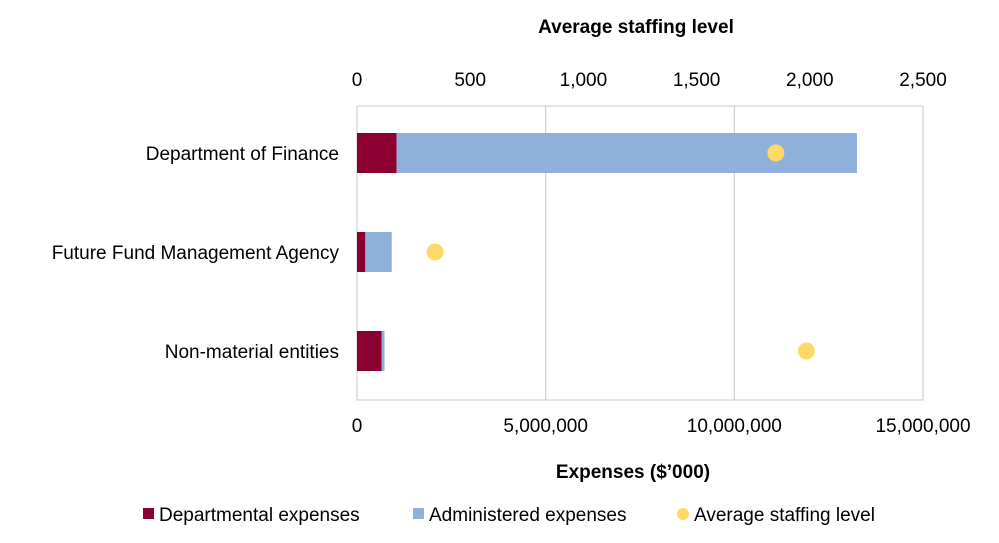 The image size is (999, 543). What do you see at coordinates (922, 426) in the screenshot?
I see `bottom-tick-label: 15,000,000` at bounding box center [922, 426].